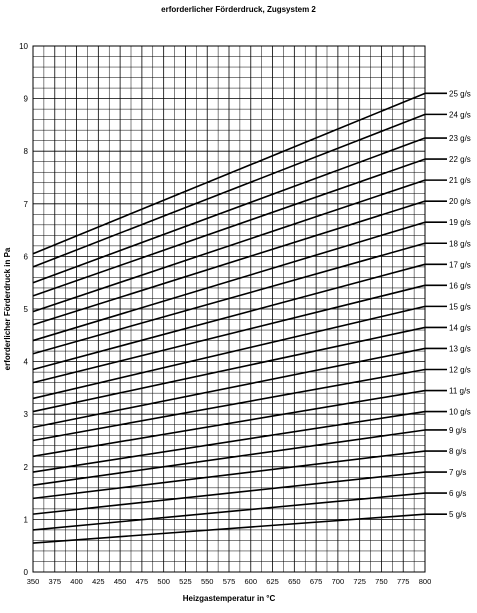 This screenshot has height=613, width=477. I want to click on legend-label: 7 g/s, so click(457, 472).